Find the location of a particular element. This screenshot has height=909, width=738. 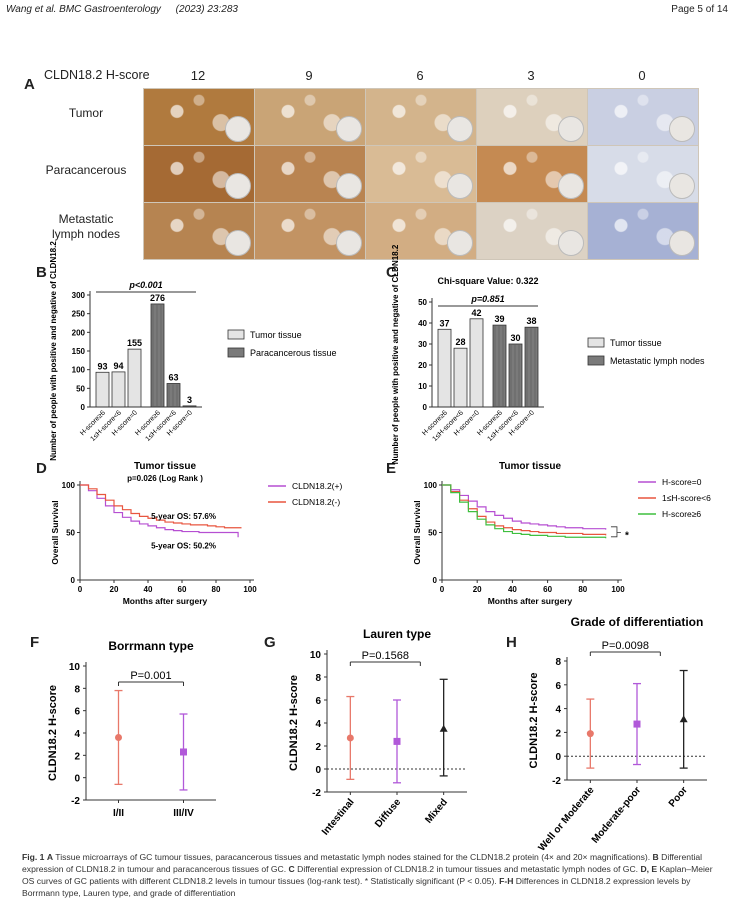

y-axis-label: Overall Survival is located at coordinates (55, 532).